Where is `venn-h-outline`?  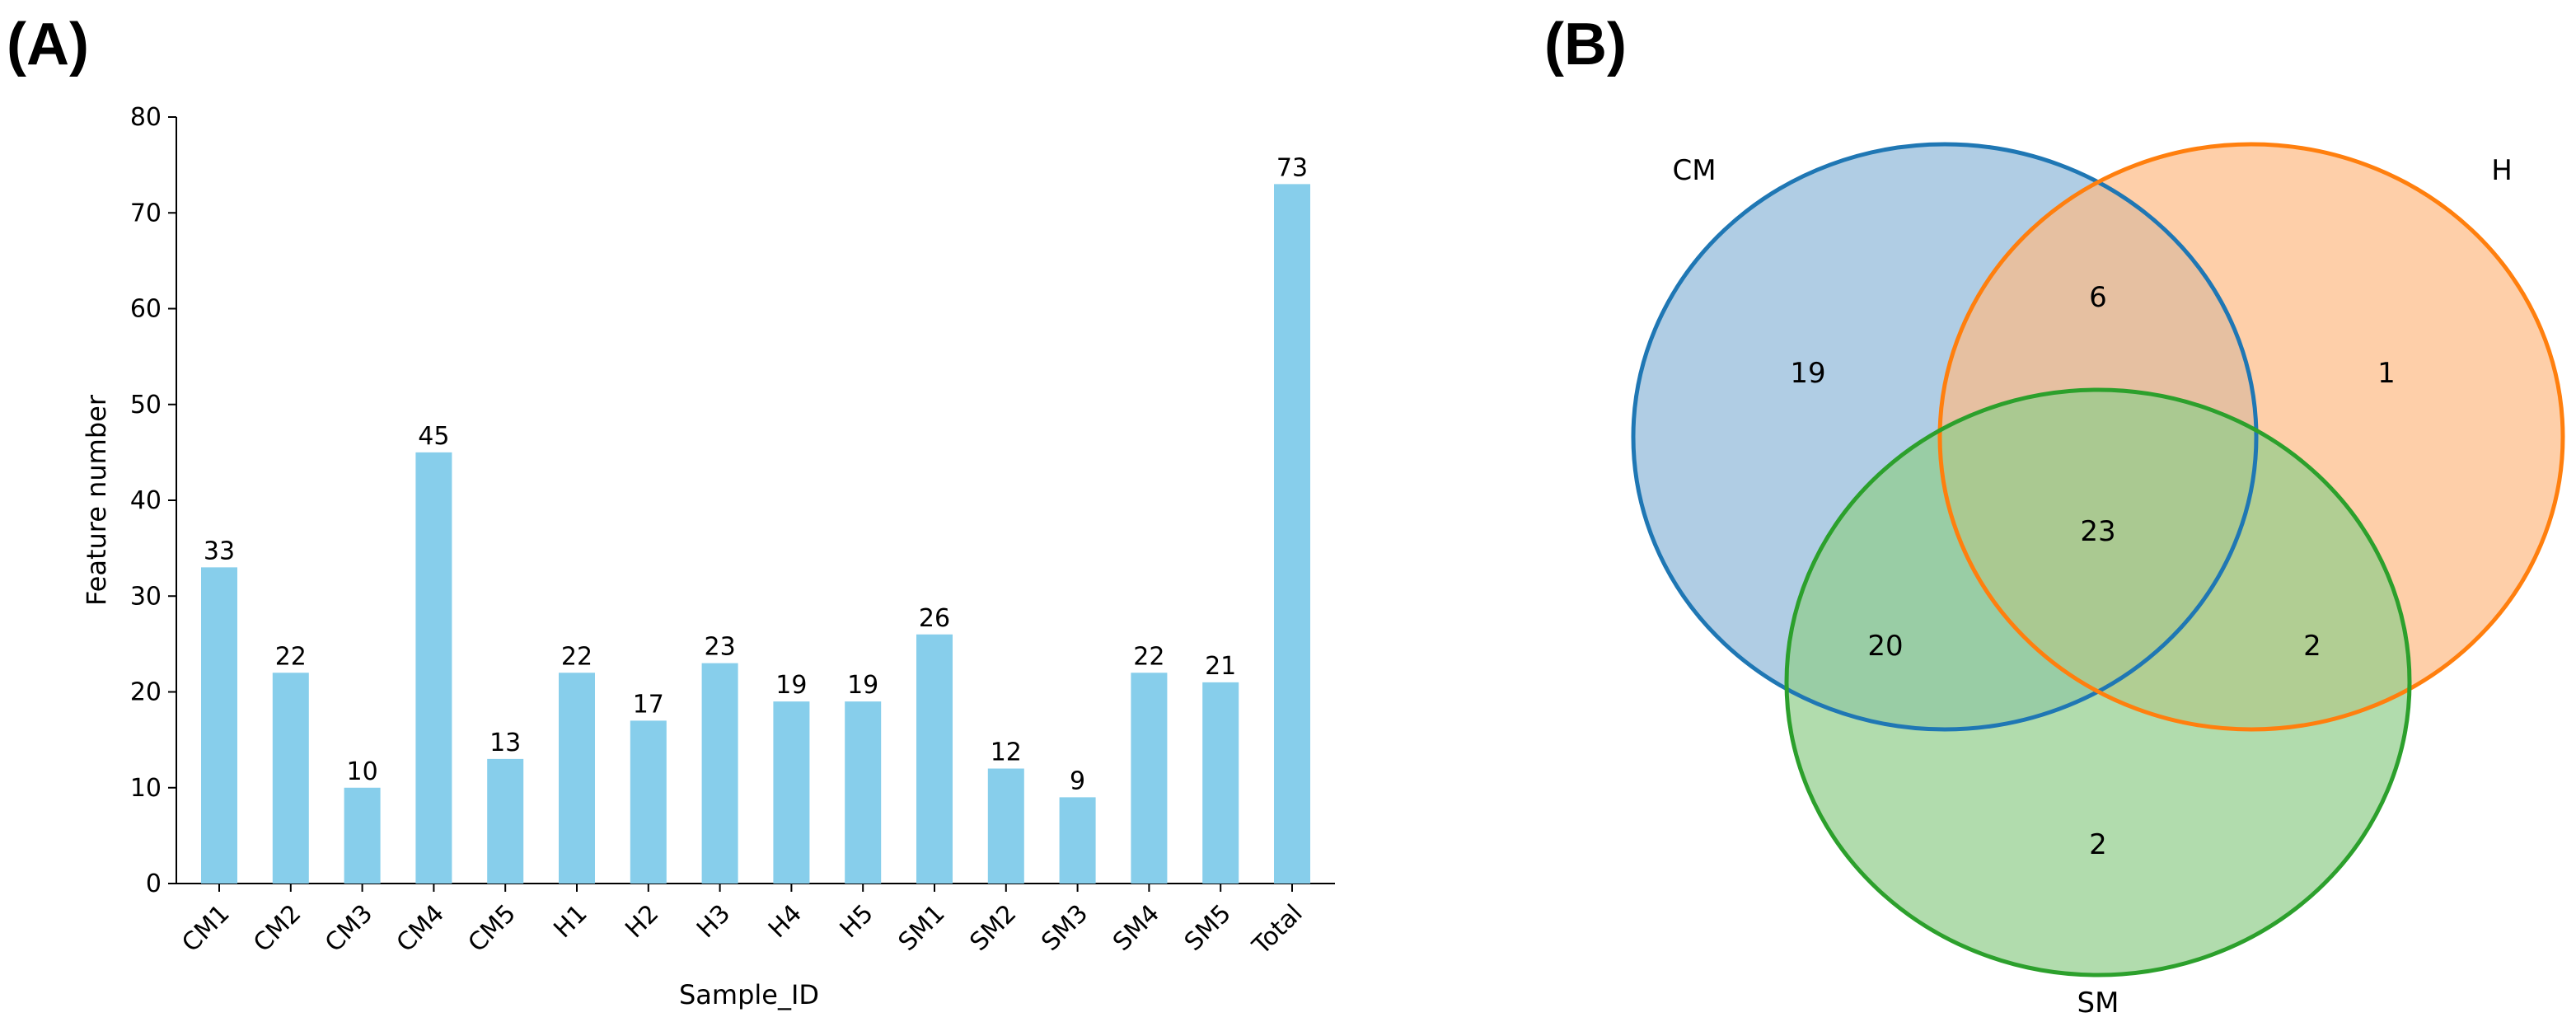
venn-h-outline is located at coordinates (2251, 437).